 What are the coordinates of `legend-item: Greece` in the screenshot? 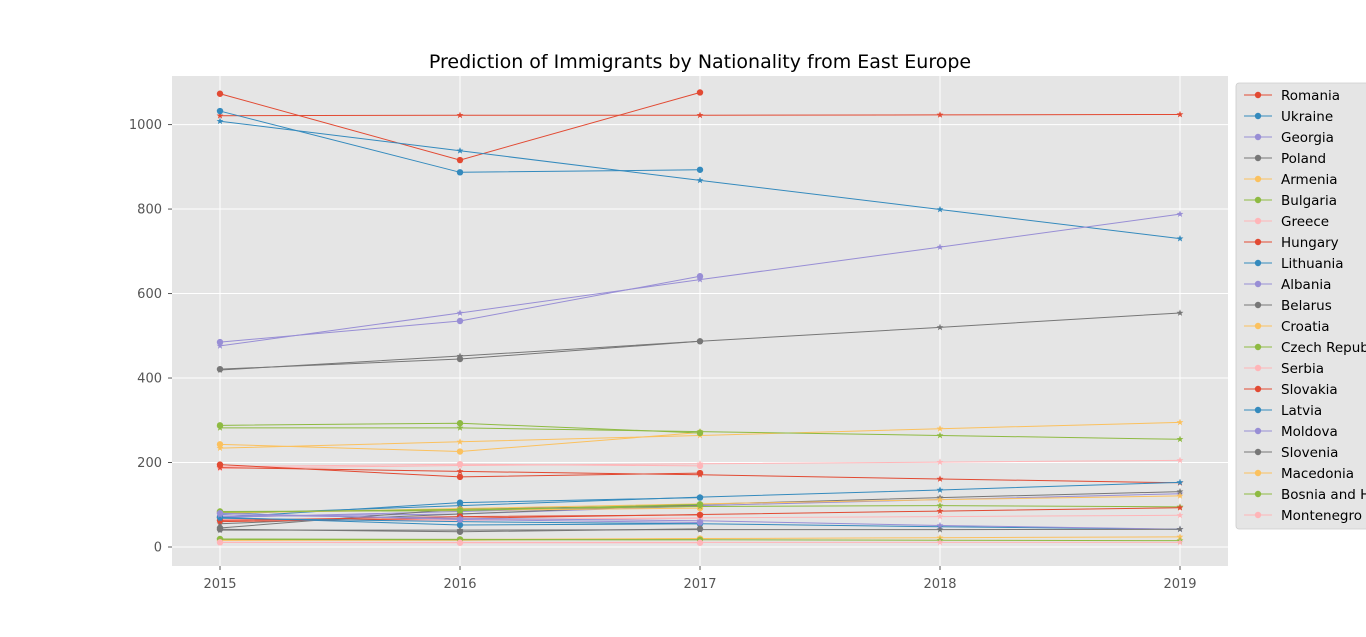 It's located at (1286, 222).